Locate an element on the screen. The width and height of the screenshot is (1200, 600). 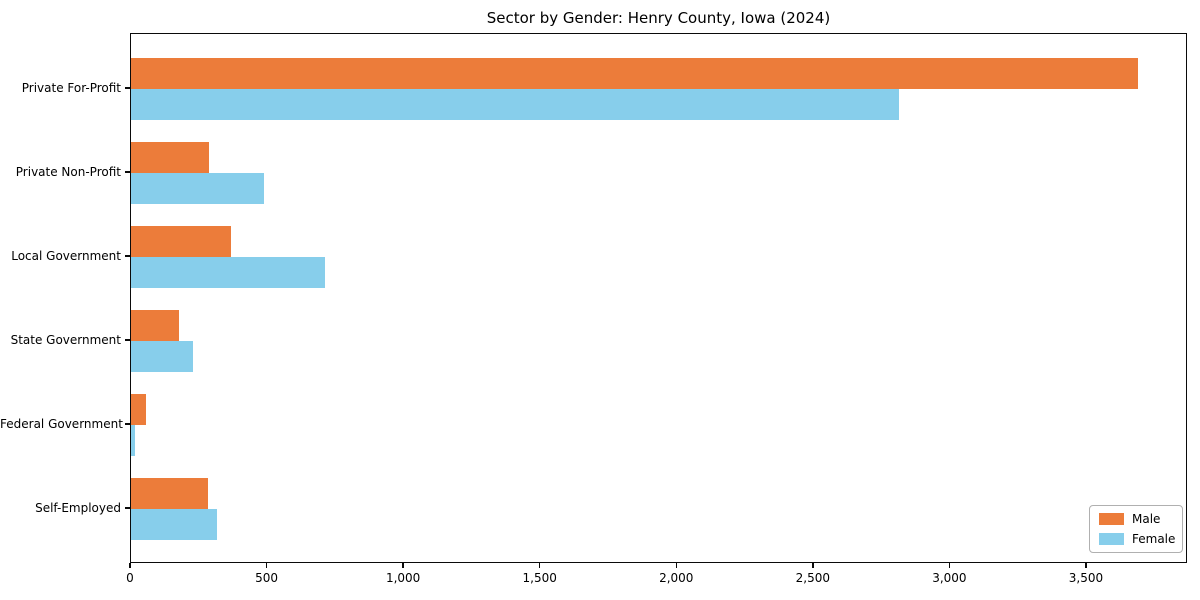
legend: Male Female is located at coordinates (1136, 529).